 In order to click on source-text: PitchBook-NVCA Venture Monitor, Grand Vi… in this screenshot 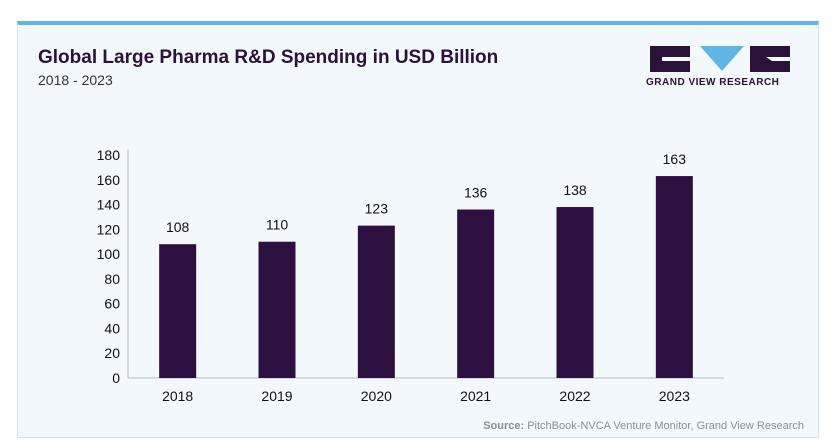, I will do `click(665, 426)`.